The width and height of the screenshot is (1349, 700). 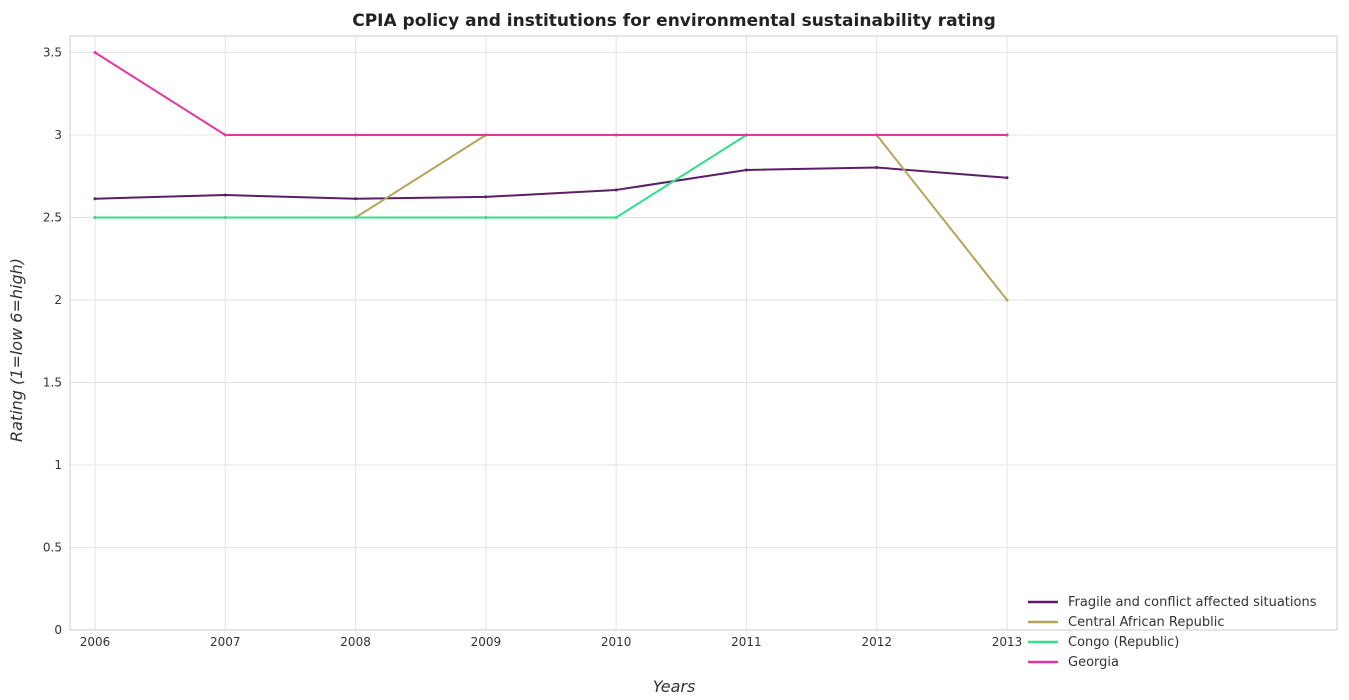 What do you see at coordinates (616, 642) in the screenshot?
I see `x-tick-label: 2010` at bounding box center [616, 642].